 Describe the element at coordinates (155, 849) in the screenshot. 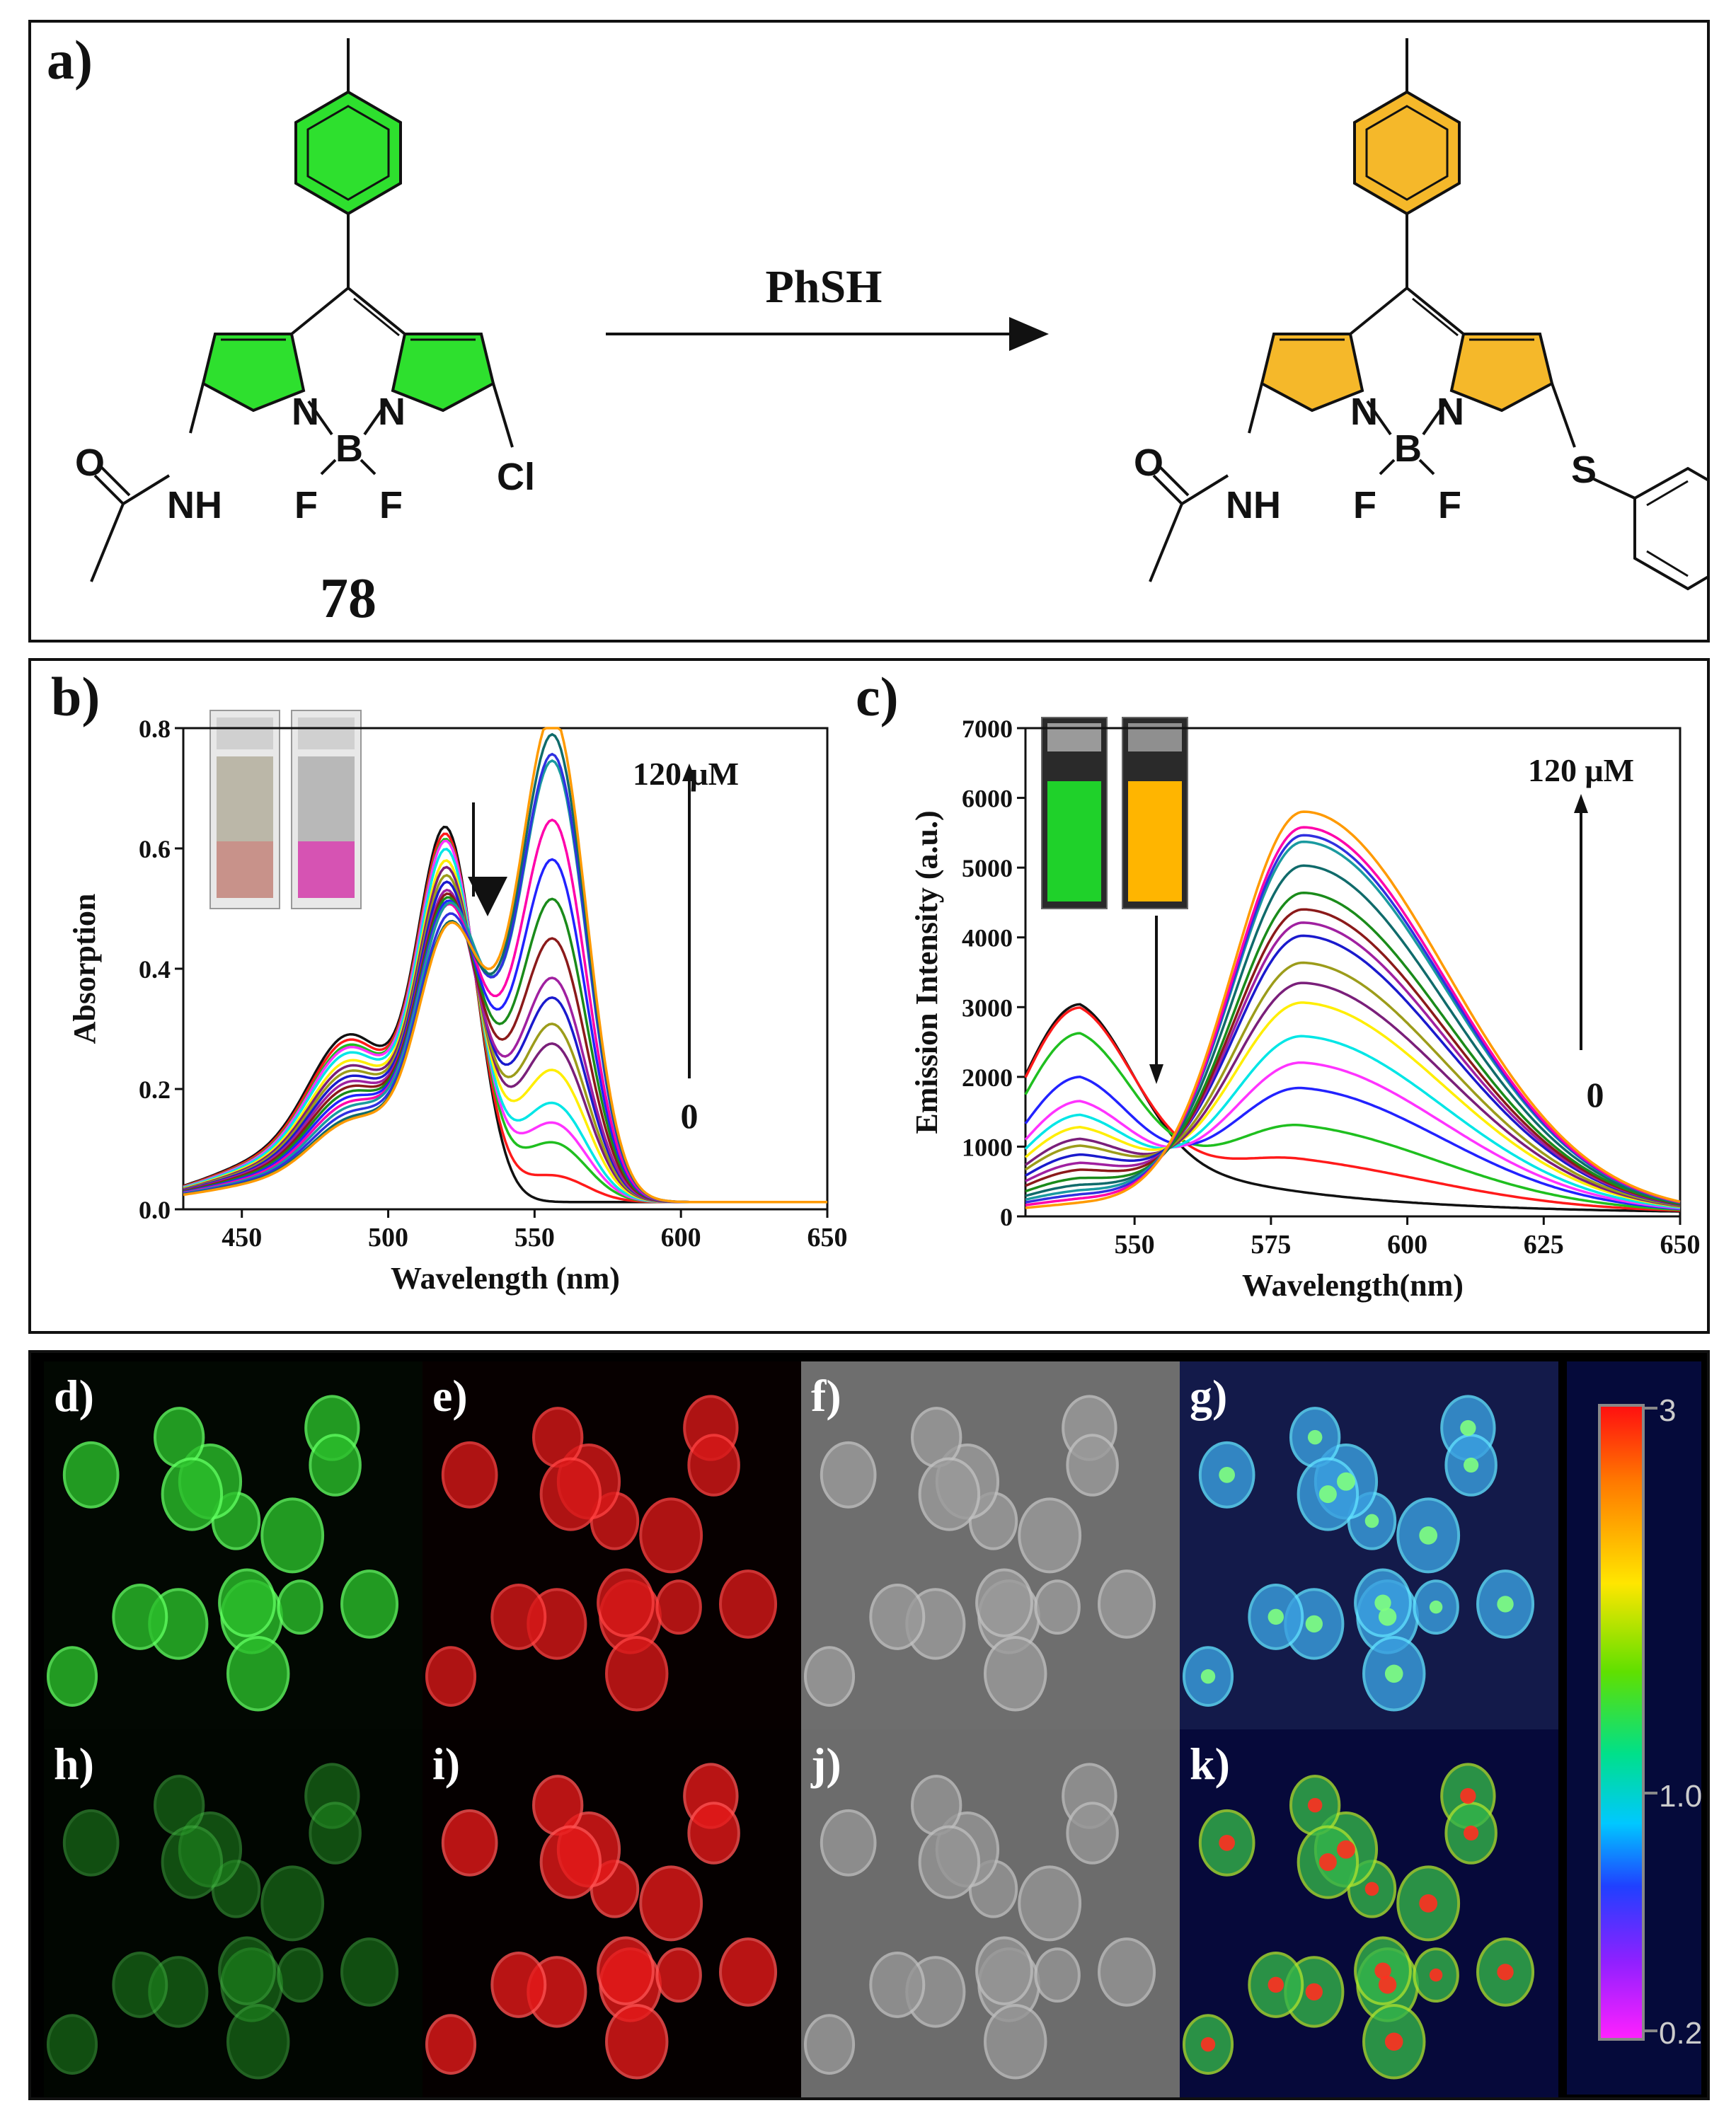

I see `absorption-ytick-label: 0.6` at that location.